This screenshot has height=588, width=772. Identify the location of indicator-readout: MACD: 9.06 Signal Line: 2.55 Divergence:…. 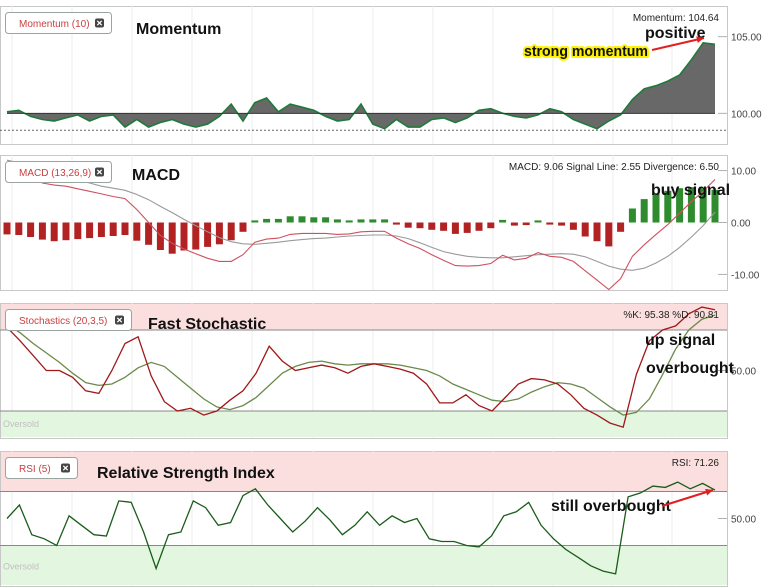
(614, 167).